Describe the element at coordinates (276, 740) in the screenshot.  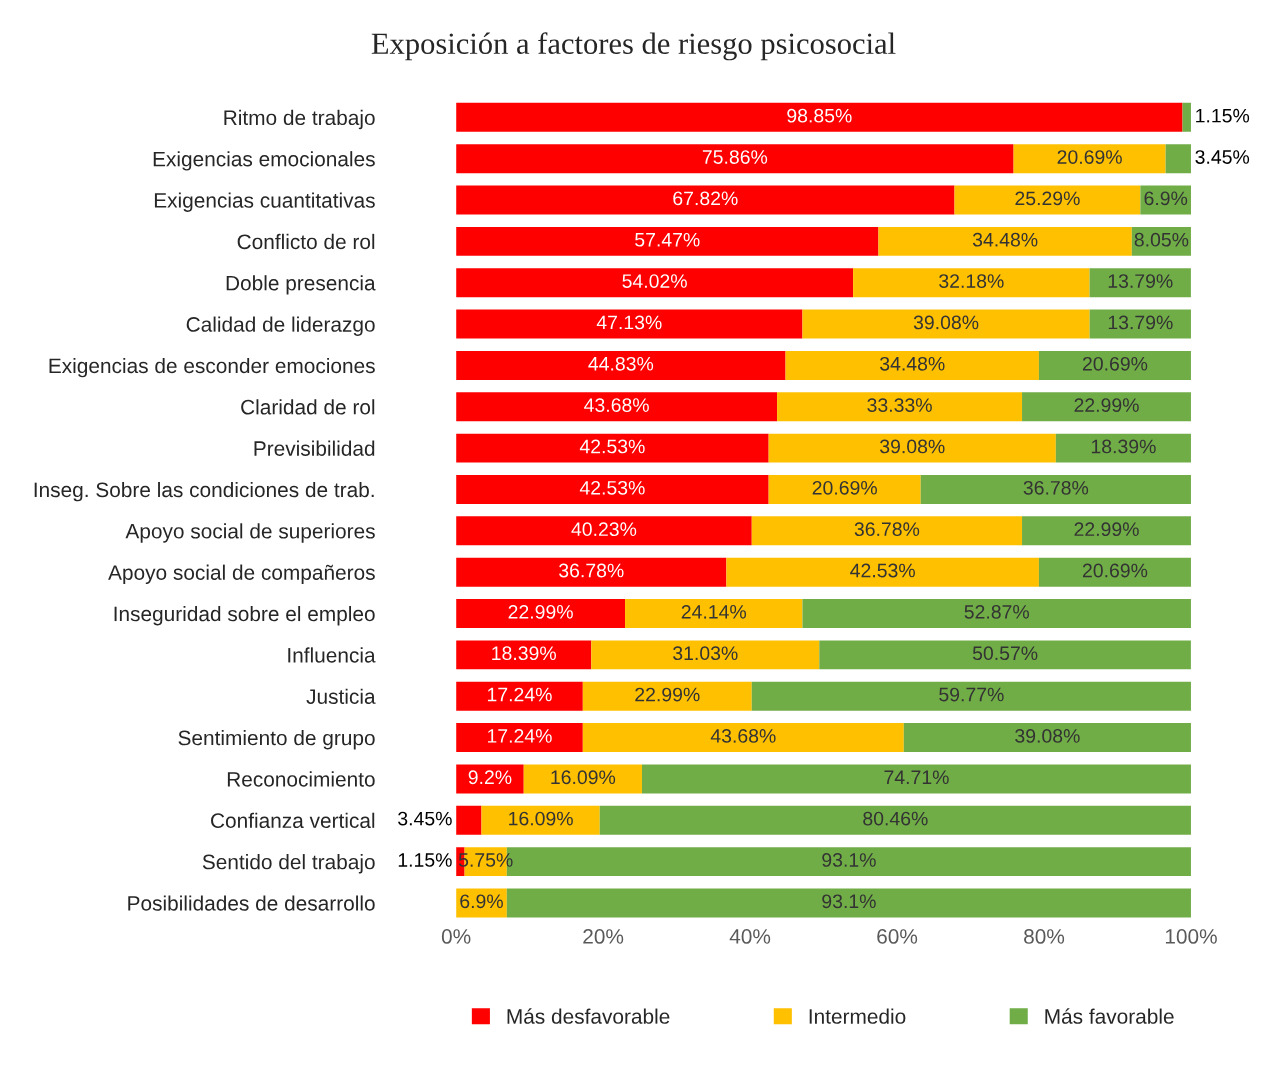
I see `y-tick-label: Sentimiento de grupo` at that location.